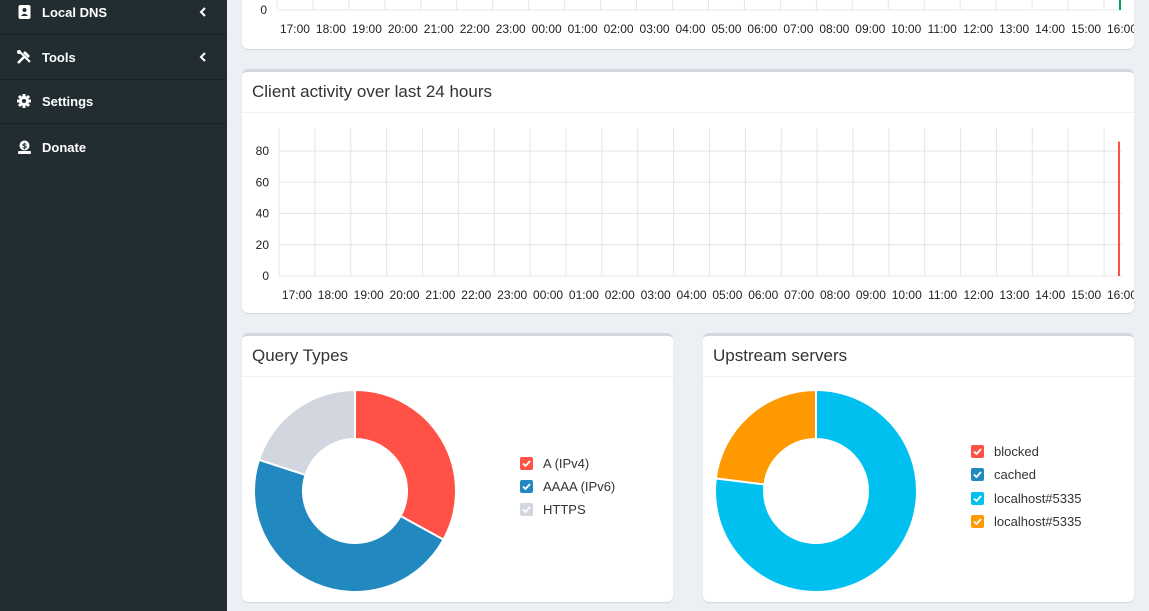  What do you see at coordinates (978, 295) in the screenshot?
I see `x-tick-label: 12:00` at bounding box center [978, 295].